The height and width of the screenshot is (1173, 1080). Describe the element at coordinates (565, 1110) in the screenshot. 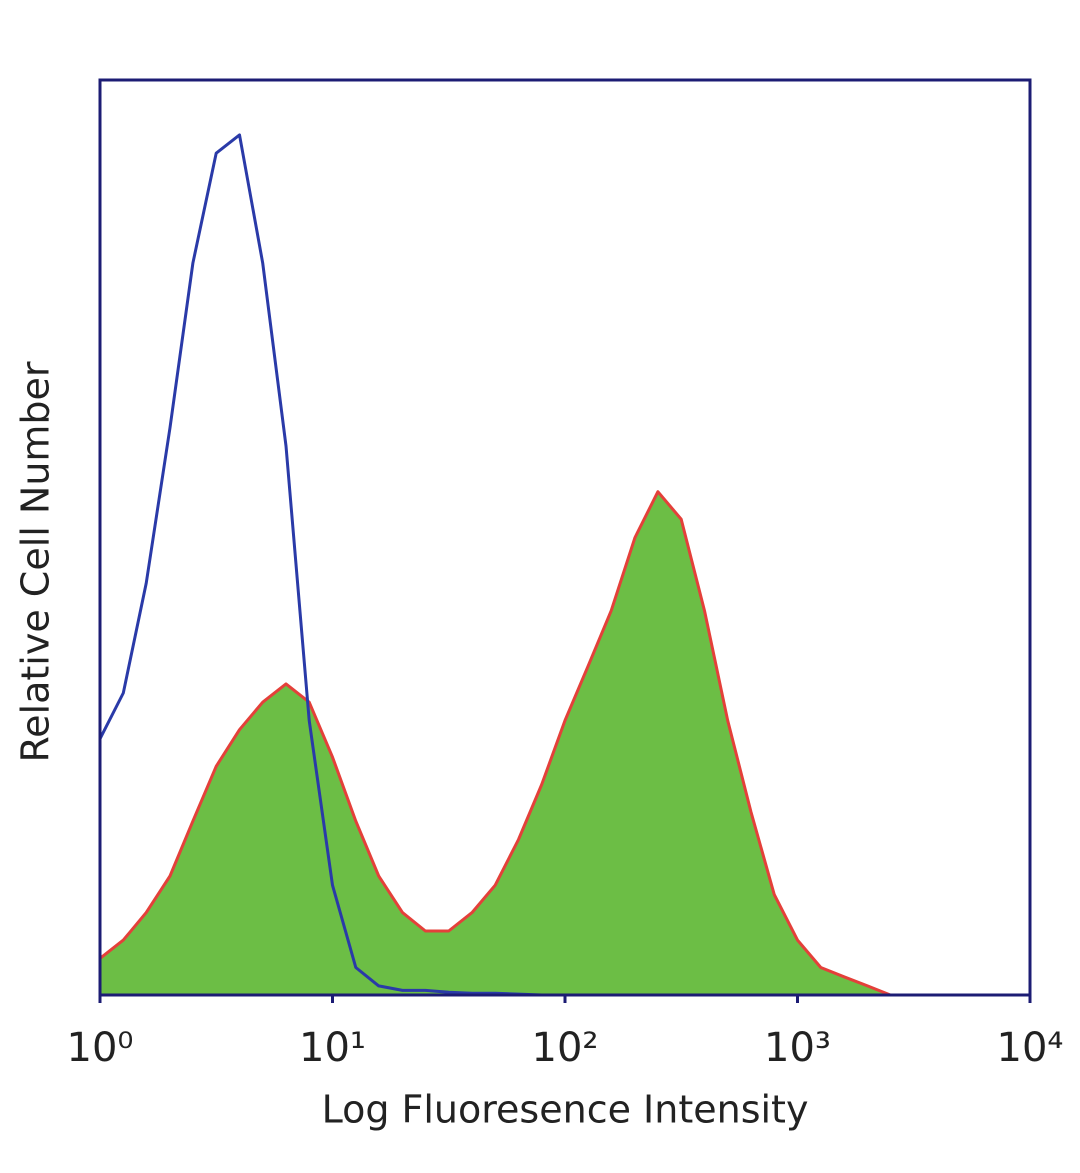

I see `x-axis-title: Log Fluoresence Intensity` at that location.